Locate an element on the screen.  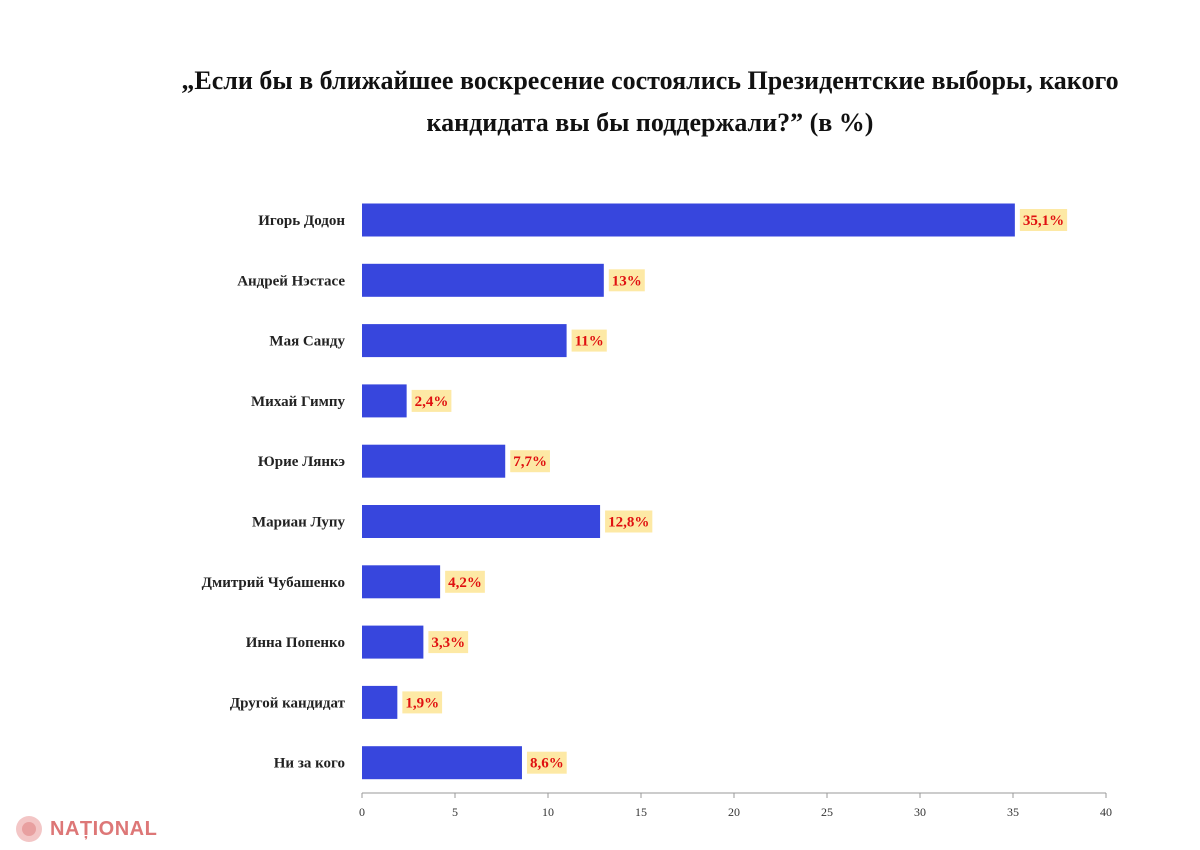
x-tick-label: 40 is located at coordinates (1106, 812).